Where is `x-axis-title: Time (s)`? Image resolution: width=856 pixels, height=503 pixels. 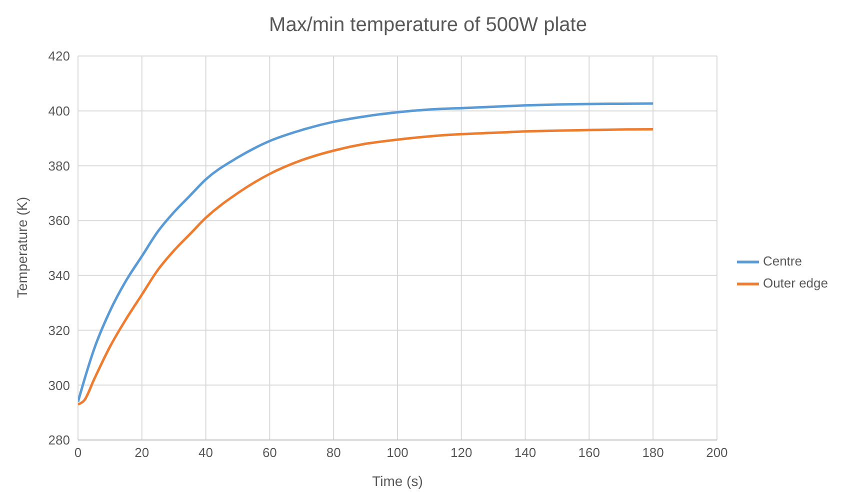 x-axis-title: Time (s) is located at coordinates (397, 481).